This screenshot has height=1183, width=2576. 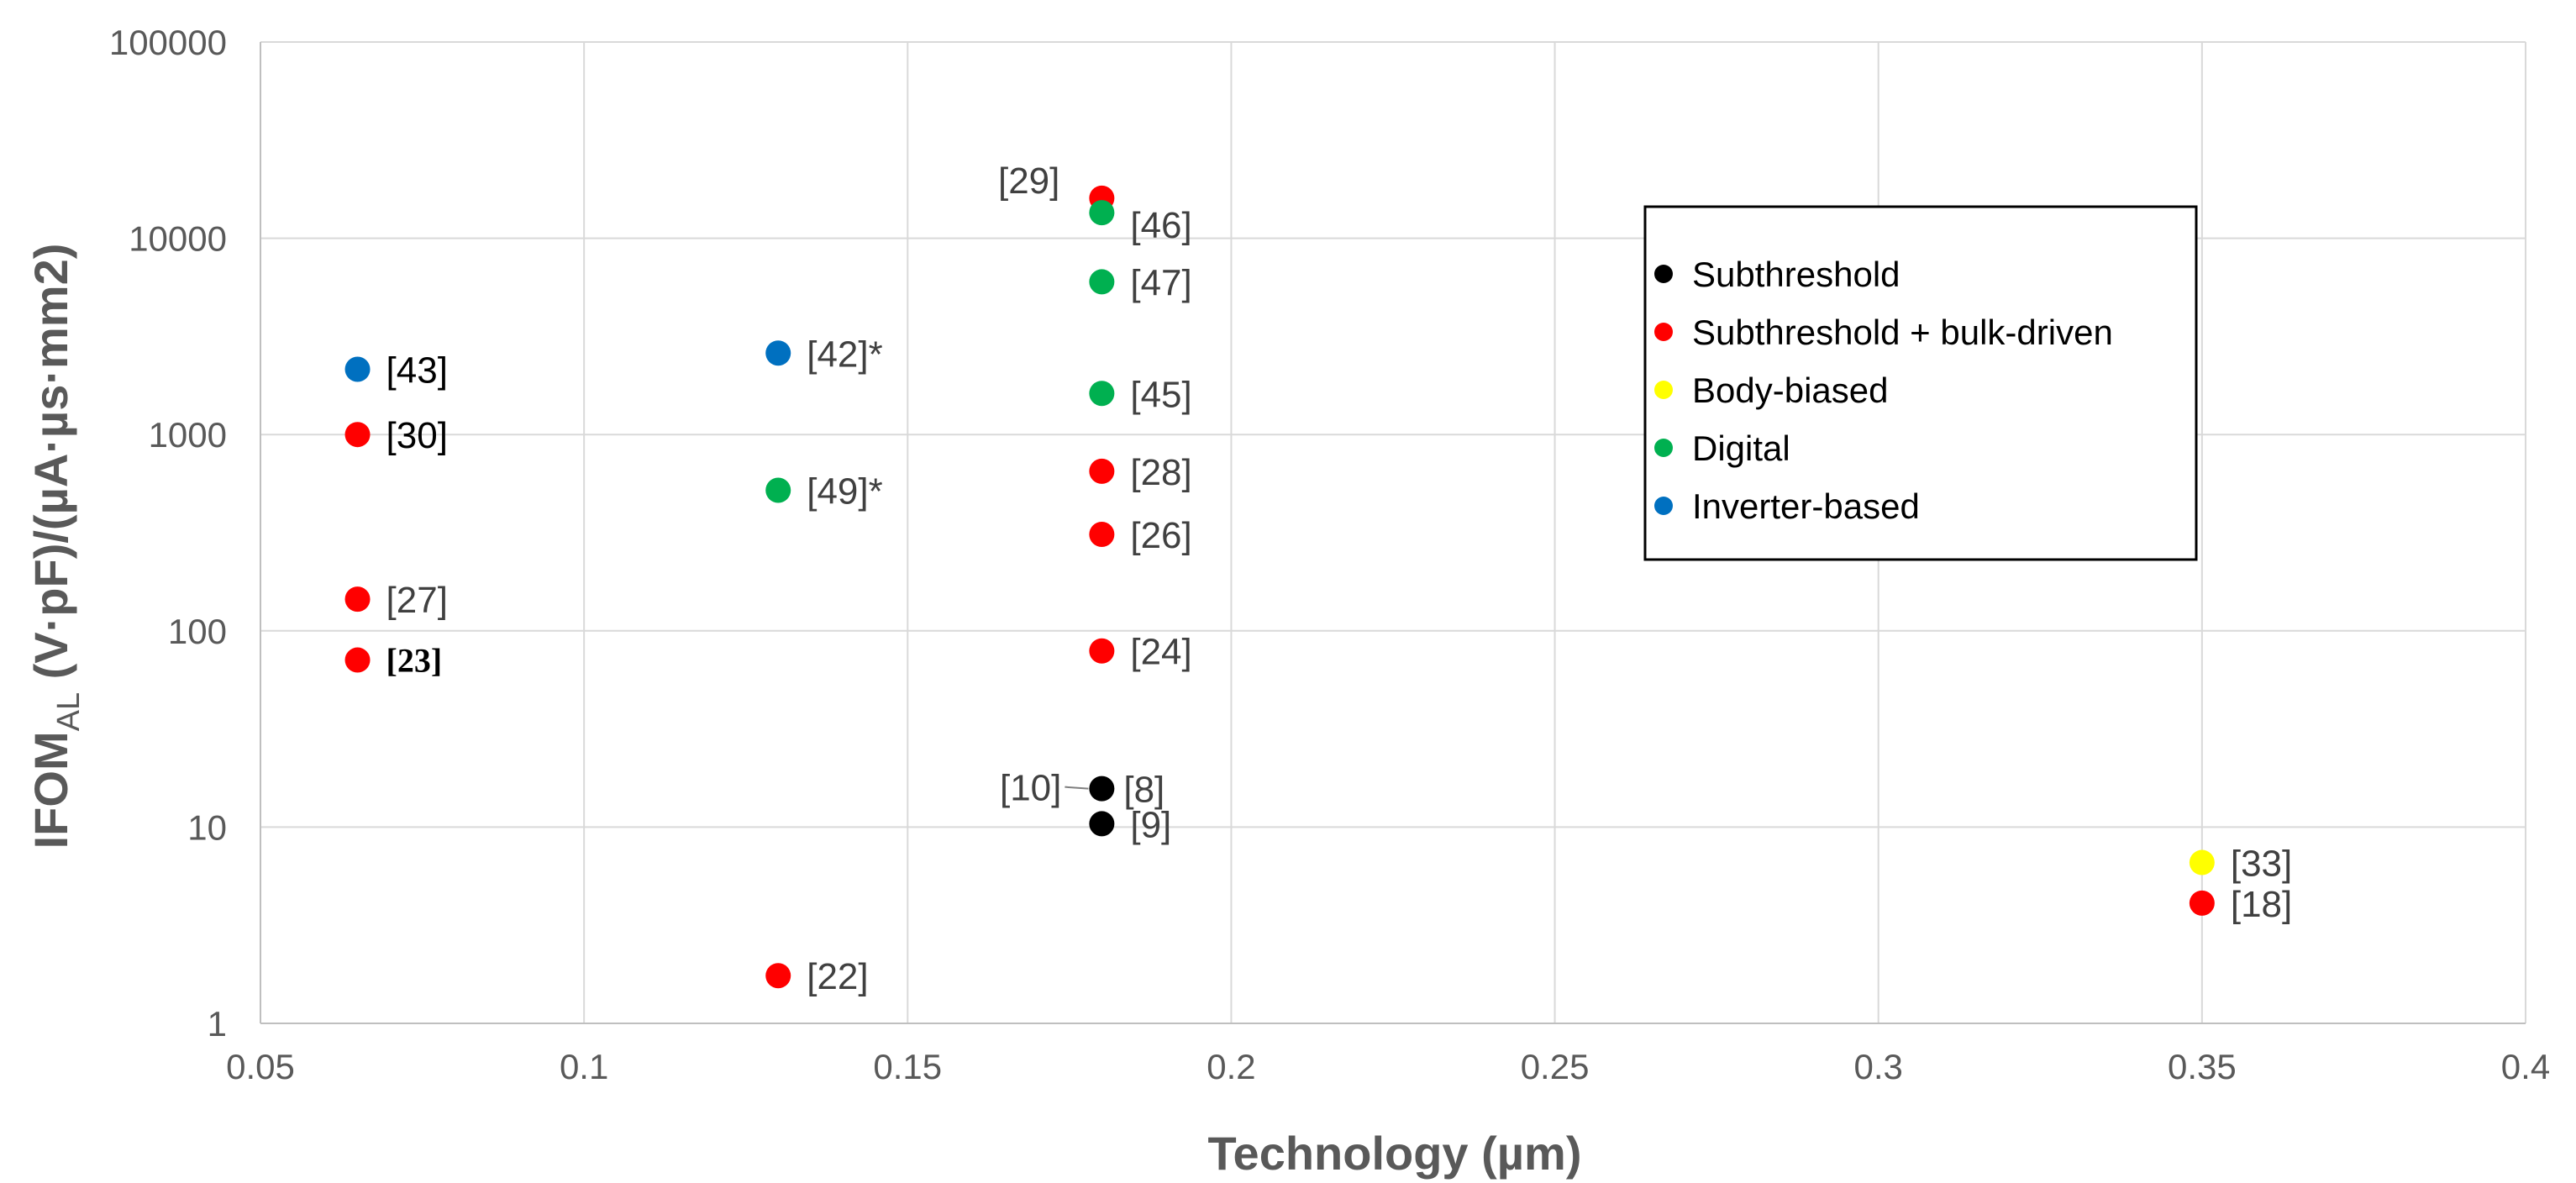 What do you see at coordinates (1160, 472) in the screenshot?
I see `point-label: [28]` at bounding box center [1160, 472].